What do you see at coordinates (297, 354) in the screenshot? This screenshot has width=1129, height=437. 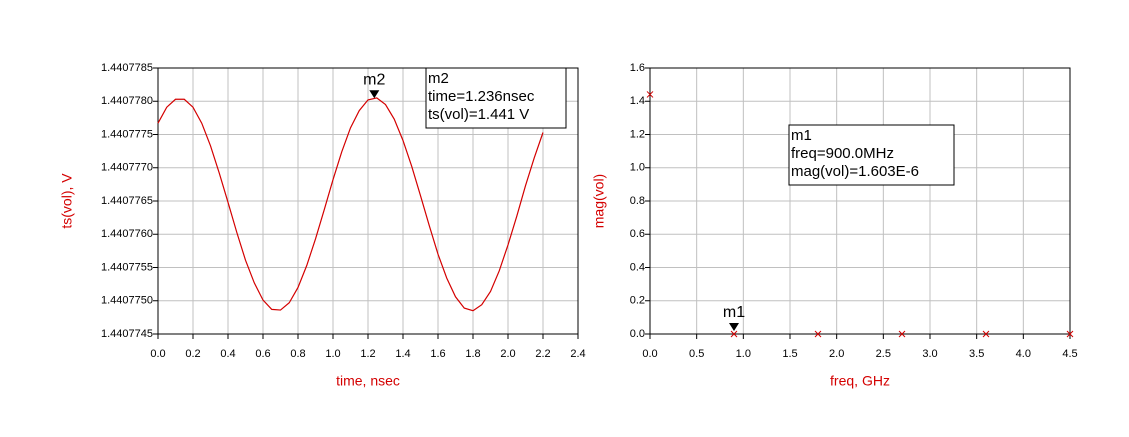 I see `x-tick-label: 0.8` at bounding box center [297, 354].